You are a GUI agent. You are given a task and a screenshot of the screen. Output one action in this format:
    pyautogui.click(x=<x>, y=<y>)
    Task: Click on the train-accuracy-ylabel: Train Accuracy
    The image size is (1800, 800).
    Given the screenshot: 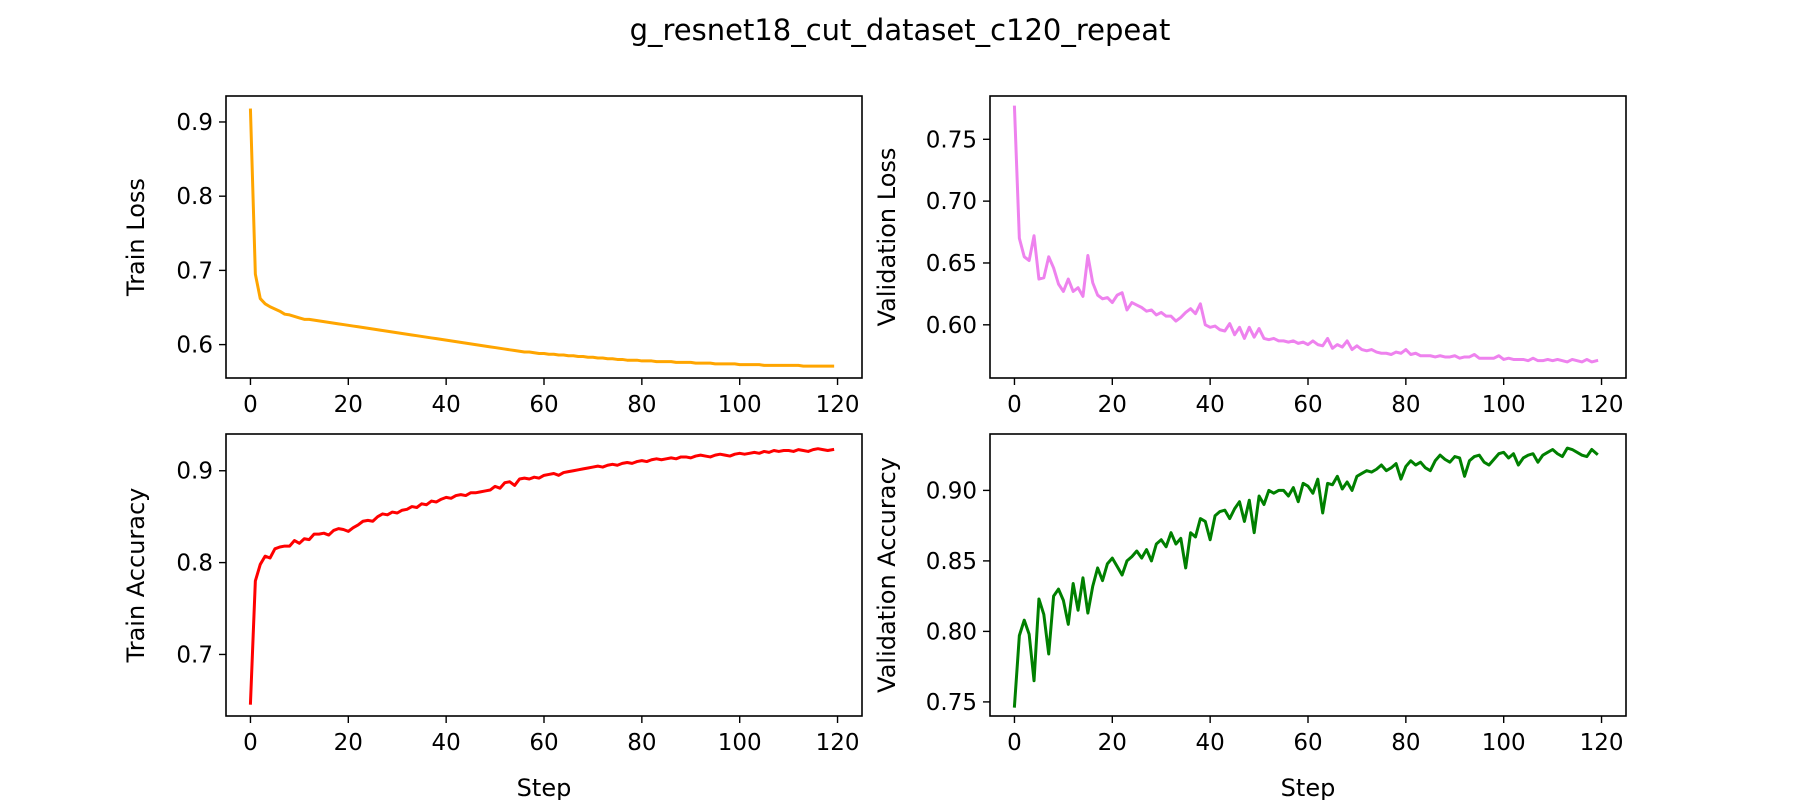 What is the action you would take?
    pyautogui.click(x=136, y=576)
    